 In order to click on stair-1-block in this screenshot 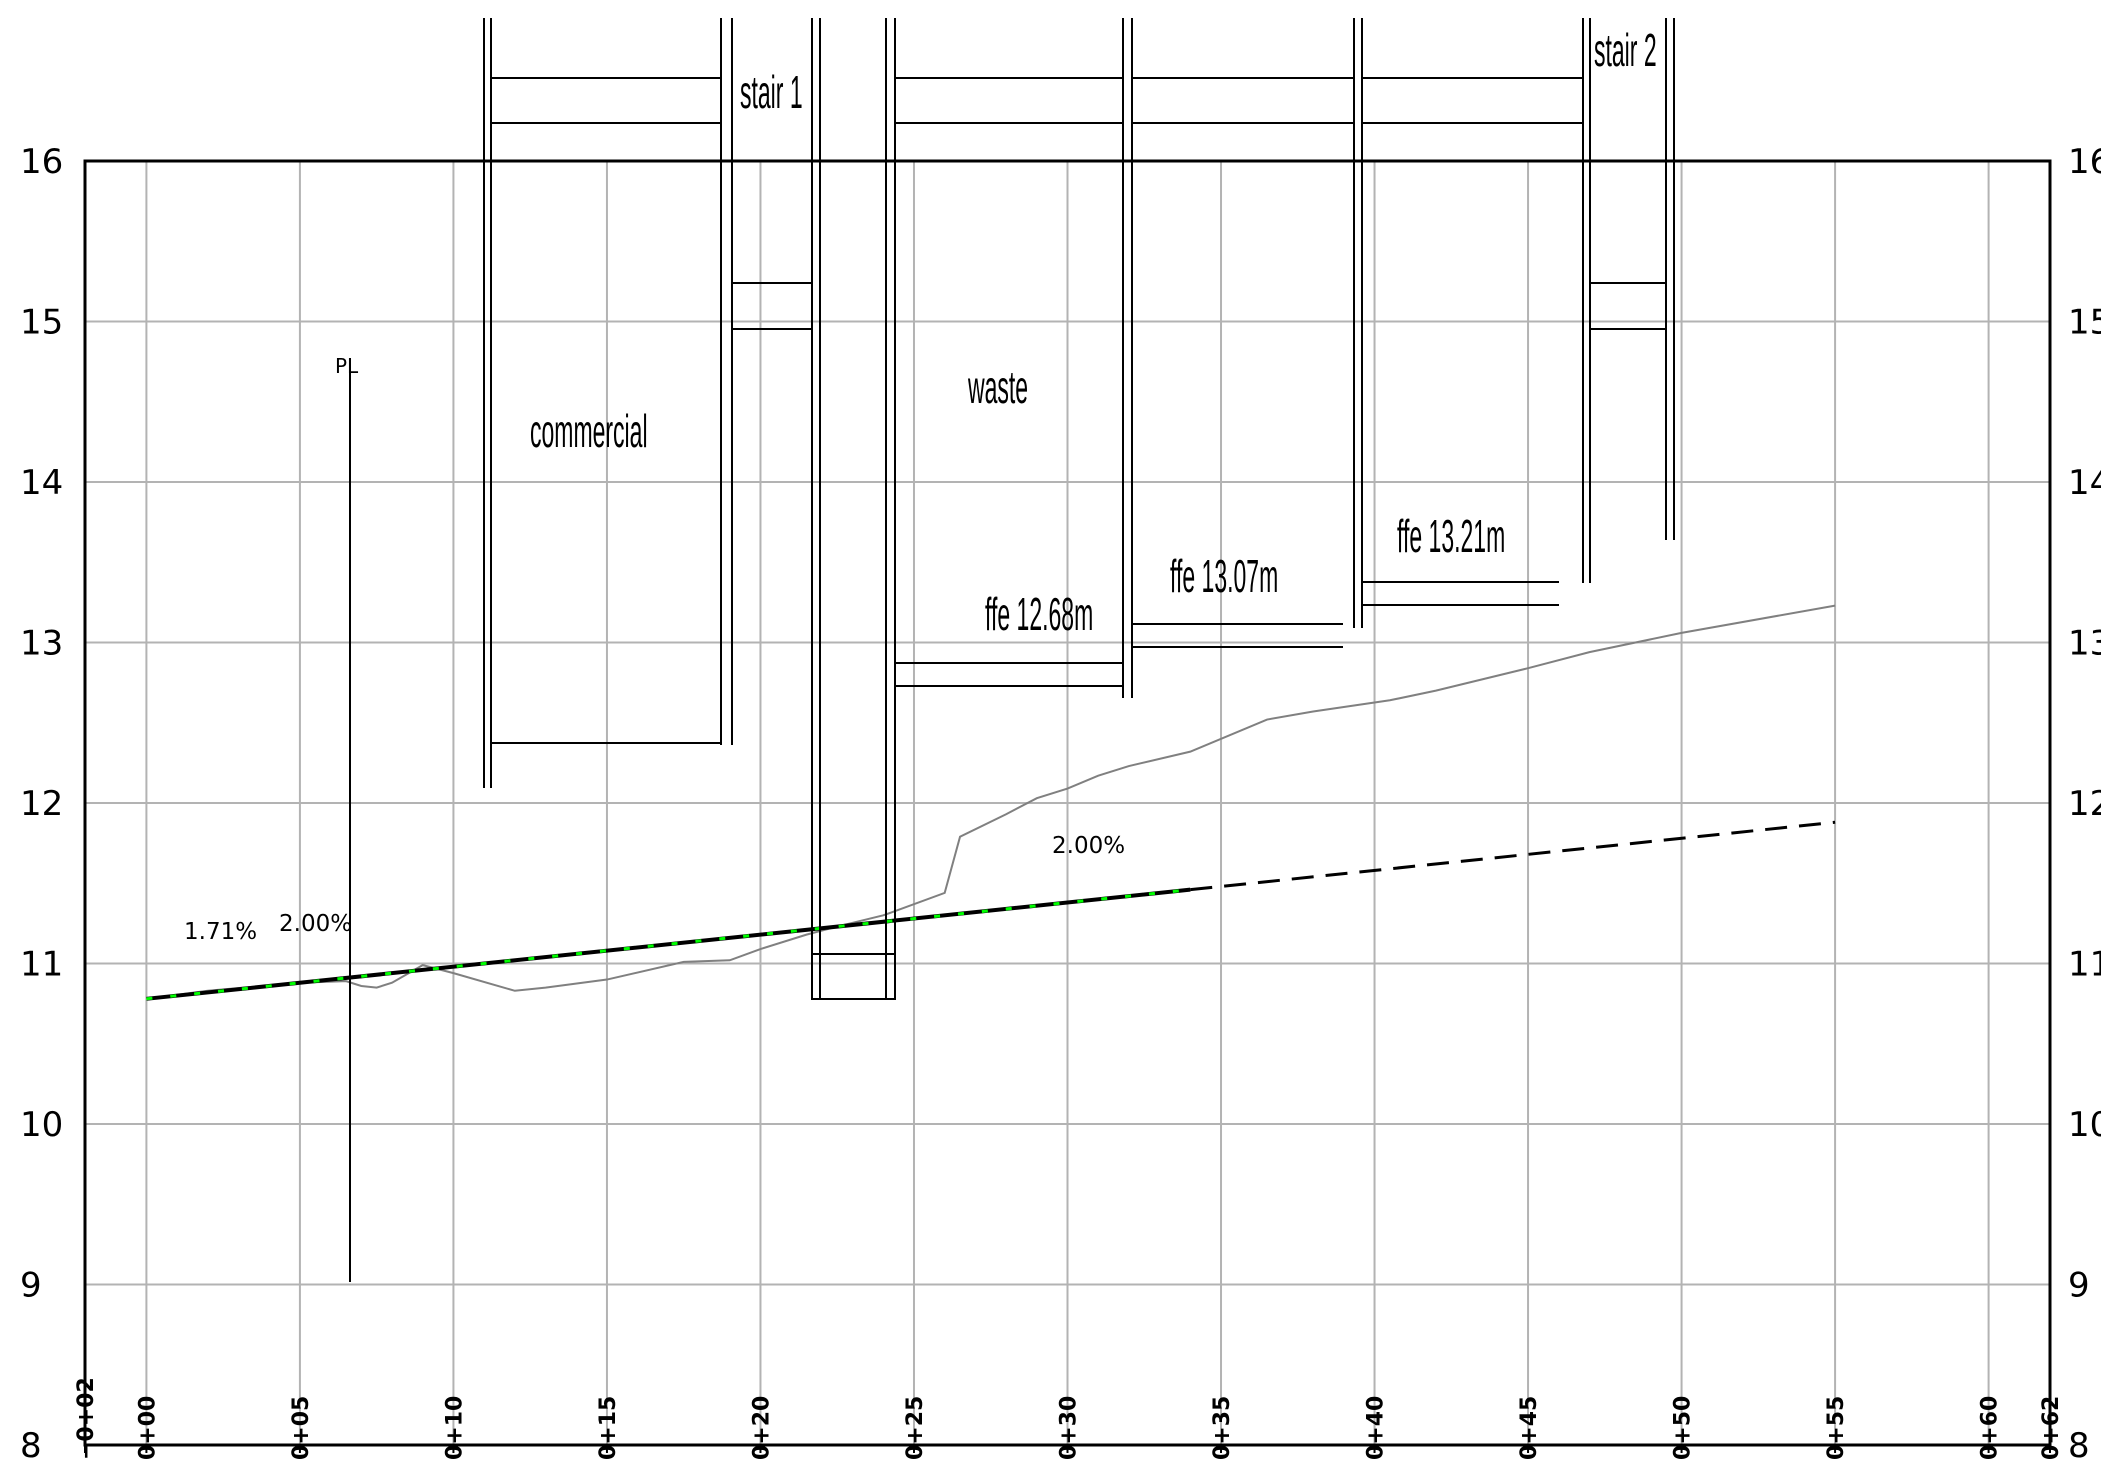, I will do `click(814, 509)`.